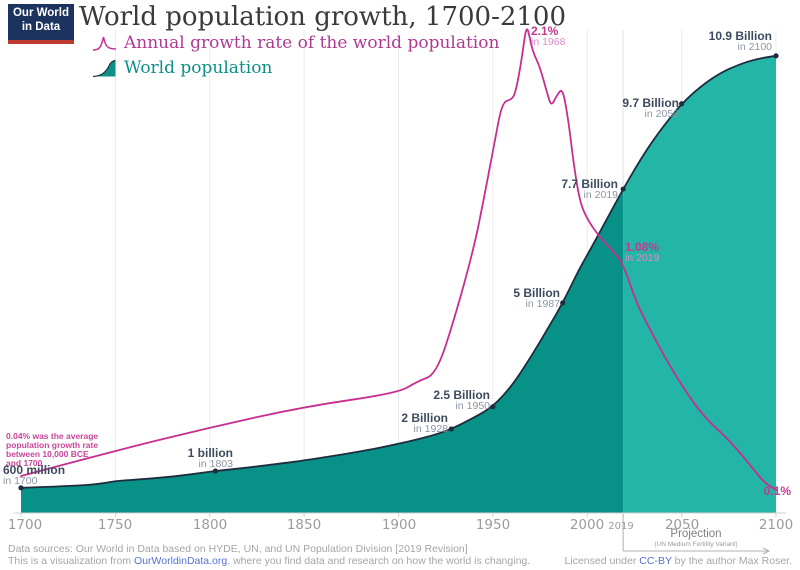  I want to click on annotation-year: in 1803, so click(215, 464).